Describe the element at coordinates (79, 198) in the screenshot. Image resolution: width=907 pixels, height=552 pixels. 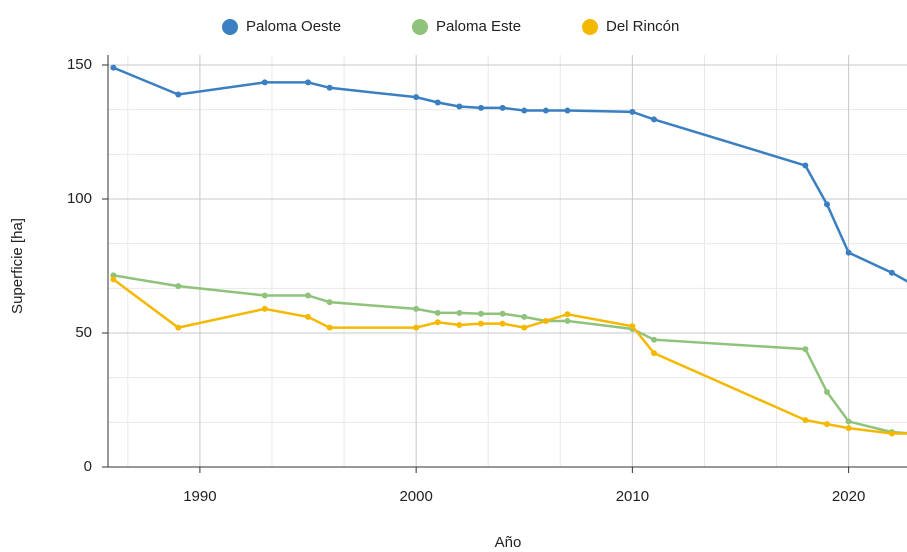
I see `y-tick-label: 100` at that location.